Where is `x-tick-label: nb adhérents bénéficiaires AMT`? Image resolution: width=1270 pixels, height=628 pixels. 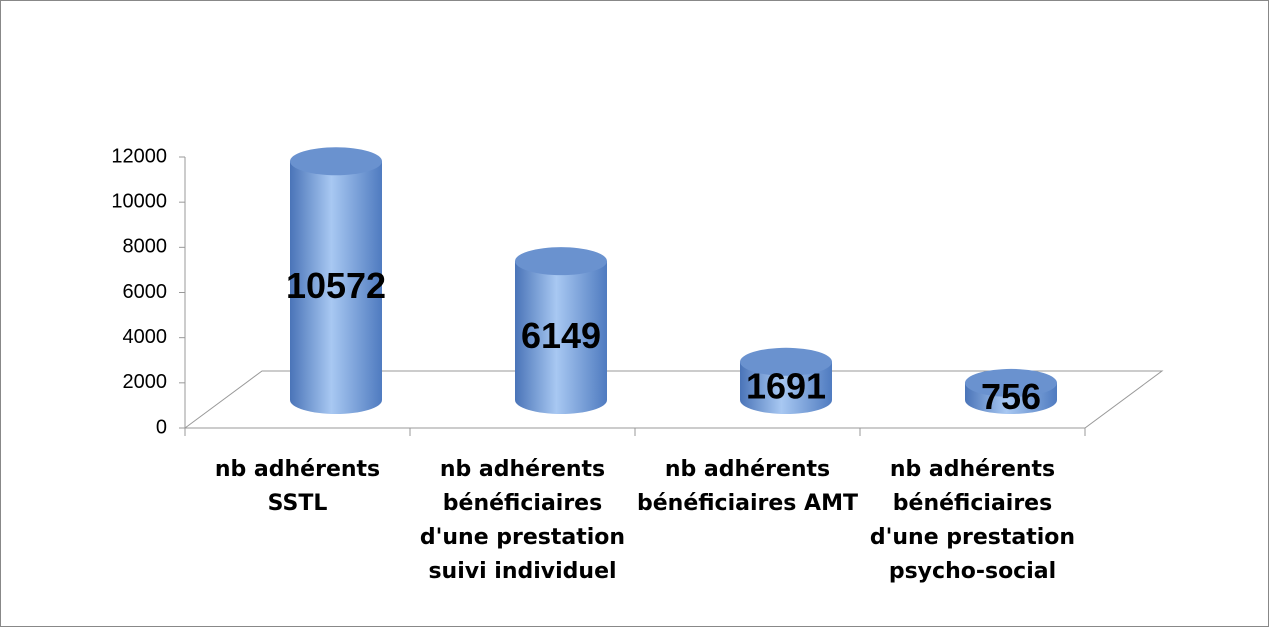
x-tick-label: nb adhérents bénéficiaires AMT is located at coordinates (747, 486).